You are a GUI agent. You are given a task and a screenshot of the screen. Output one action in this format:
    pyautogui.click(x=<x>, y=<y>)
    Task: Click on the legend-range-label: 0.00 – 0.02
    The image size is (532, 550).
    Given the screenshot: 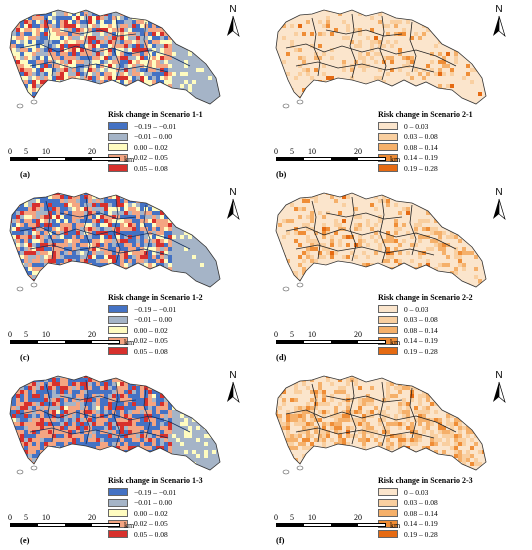 What is the action you would take?
    pyautogui.click(x=151, y=513)
    